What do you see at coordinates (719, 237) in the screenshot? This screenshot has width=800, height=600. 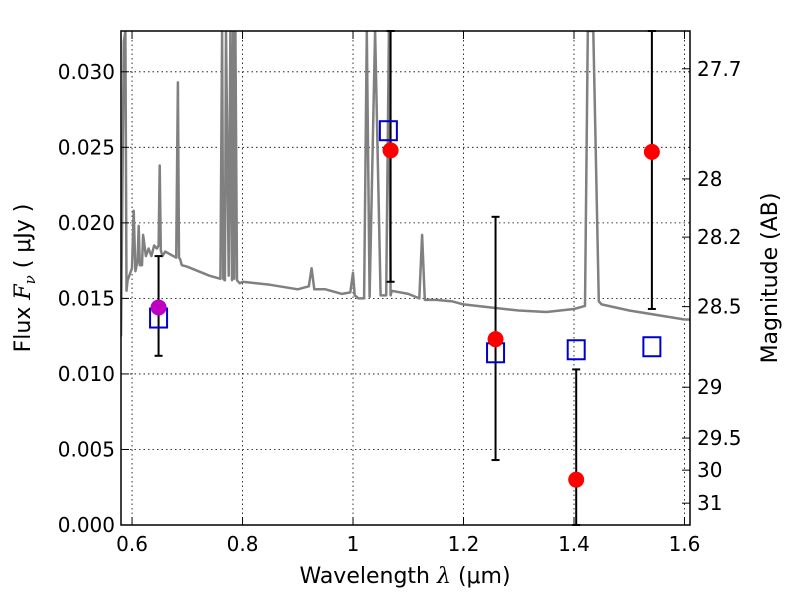 I see `y2-tick-label: 28.2` at bounding box center [719, 237].